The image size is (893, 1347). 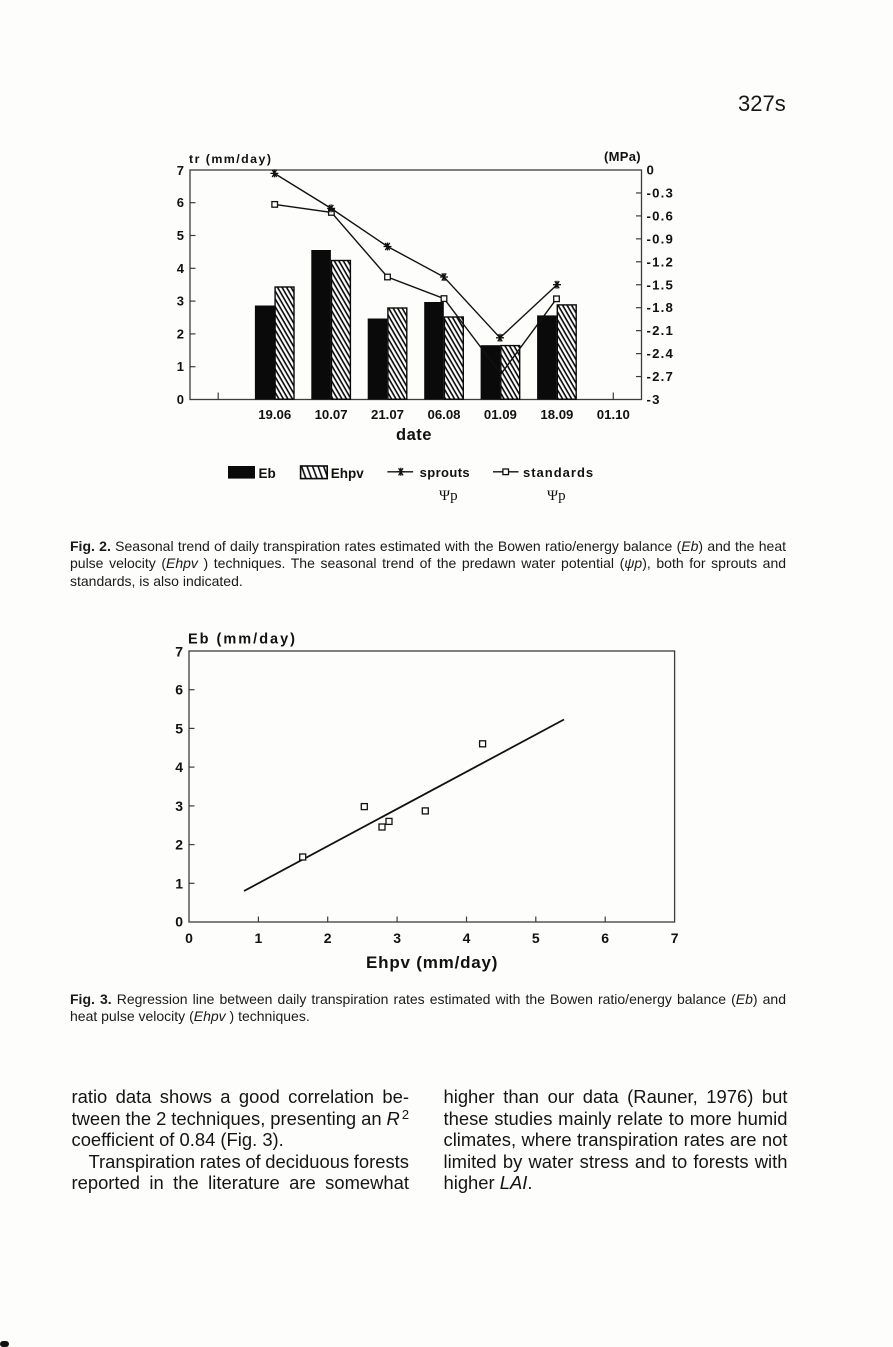 I want to click on svg-text: -0.9, so click(x=661, y=238).